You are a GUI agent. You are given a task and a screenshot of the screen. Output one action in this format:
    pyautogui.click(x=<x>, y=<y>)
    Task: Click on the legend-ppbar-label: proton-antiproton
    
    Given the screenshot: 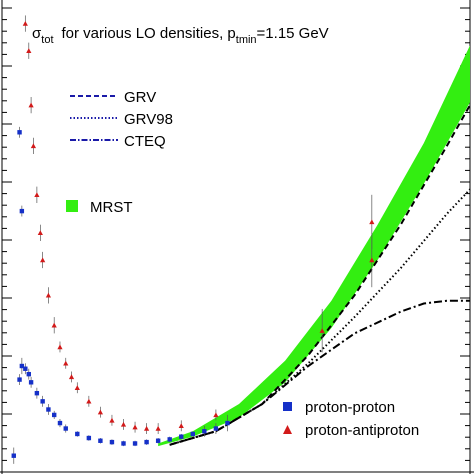 What is the action you would take?
    pyautogui.click(x=362, y=430)
    